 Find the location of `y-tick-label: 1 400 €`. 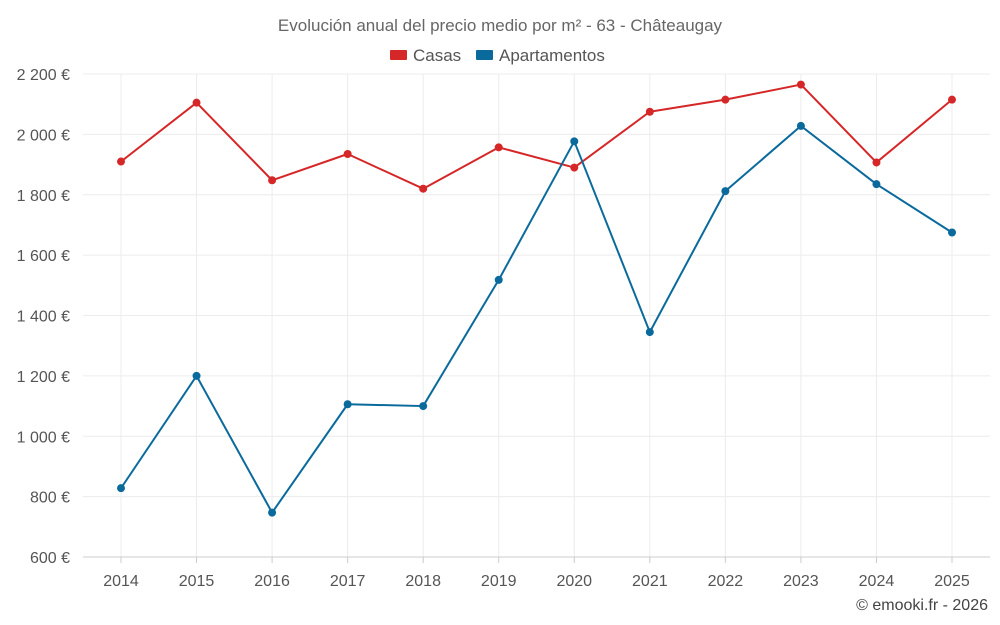

y-tick-label: 1 400 € is located at coordinates (43, 317).